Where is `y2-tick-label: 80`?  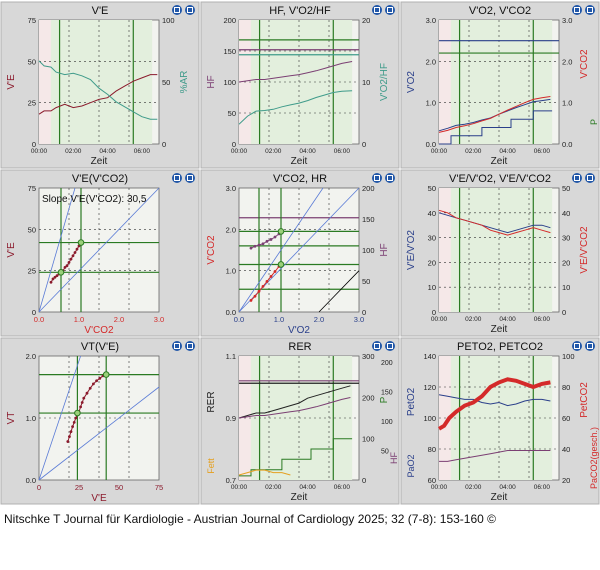 y2-tick-label: 80 is located at coordinates (566, 387).